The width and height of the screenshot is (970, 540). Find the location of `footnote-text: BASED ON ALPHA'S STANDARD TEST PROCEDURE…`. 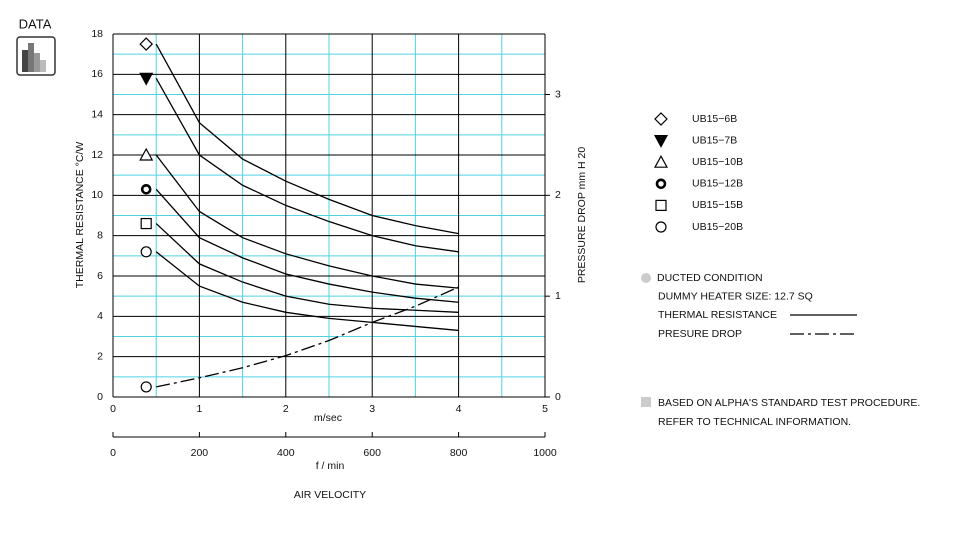

footnote-text: BASED ON ALPHA'S STANDARD TEST PROCEDURE… is located at coordinates (789, 403).